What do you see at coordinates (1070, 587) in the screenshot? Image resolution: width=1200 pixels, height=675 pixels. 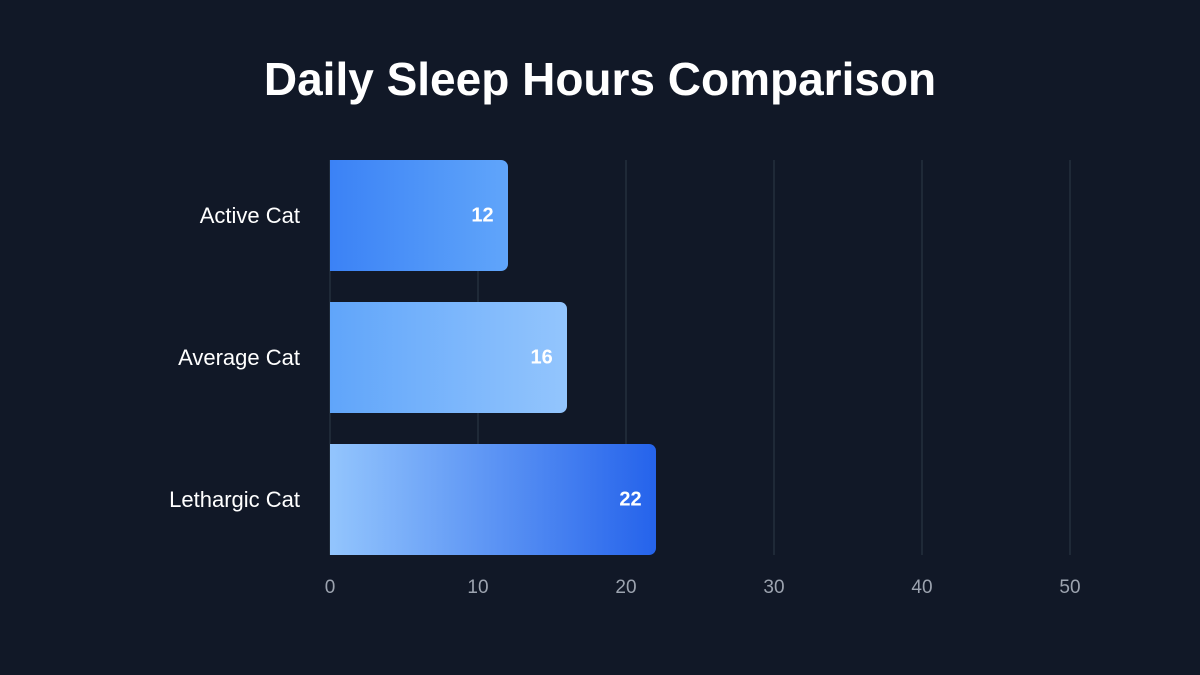 I see `x-tick-label: 50` at bounding box center [1070, 587].